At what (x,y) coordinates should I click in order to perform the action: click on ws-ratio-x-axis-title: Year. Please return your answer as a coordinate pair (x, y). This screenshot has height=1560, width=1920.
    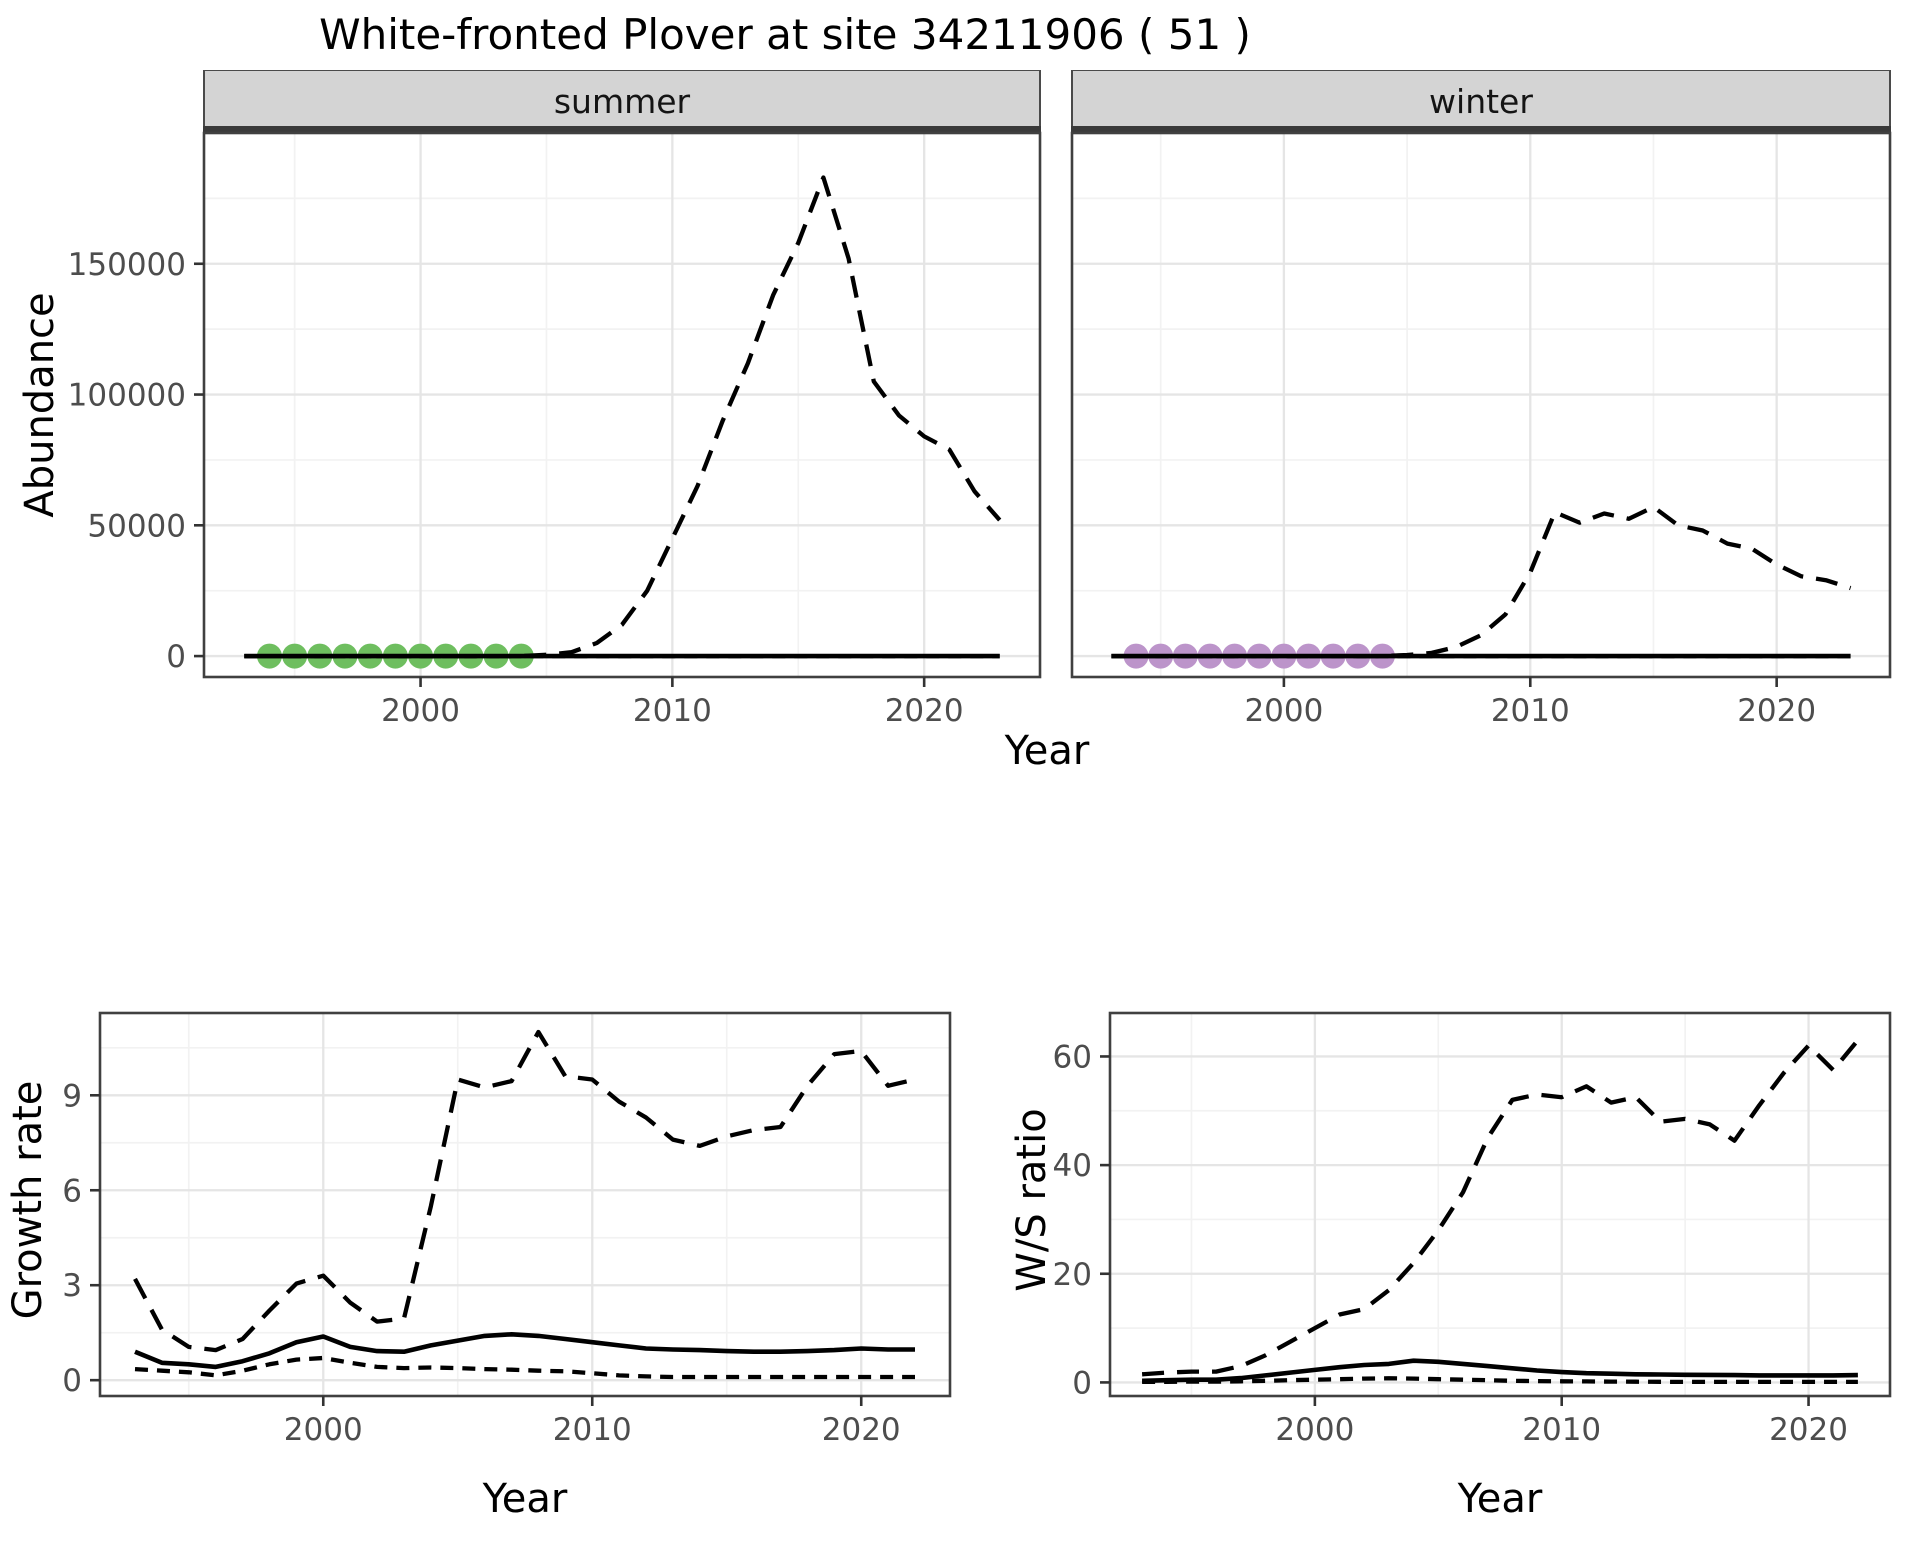
    Looking at the image, I should click on (1500, 1499).